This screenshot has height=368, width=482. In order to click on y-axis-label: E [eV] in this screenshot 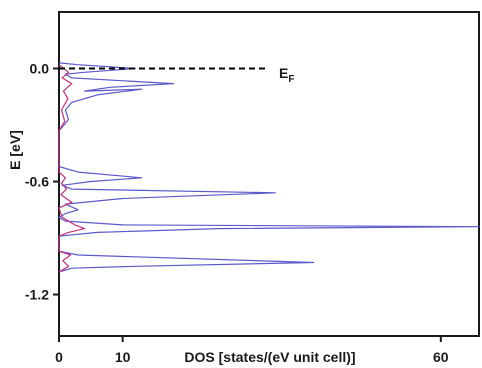, I will do `click(15, 150)`.